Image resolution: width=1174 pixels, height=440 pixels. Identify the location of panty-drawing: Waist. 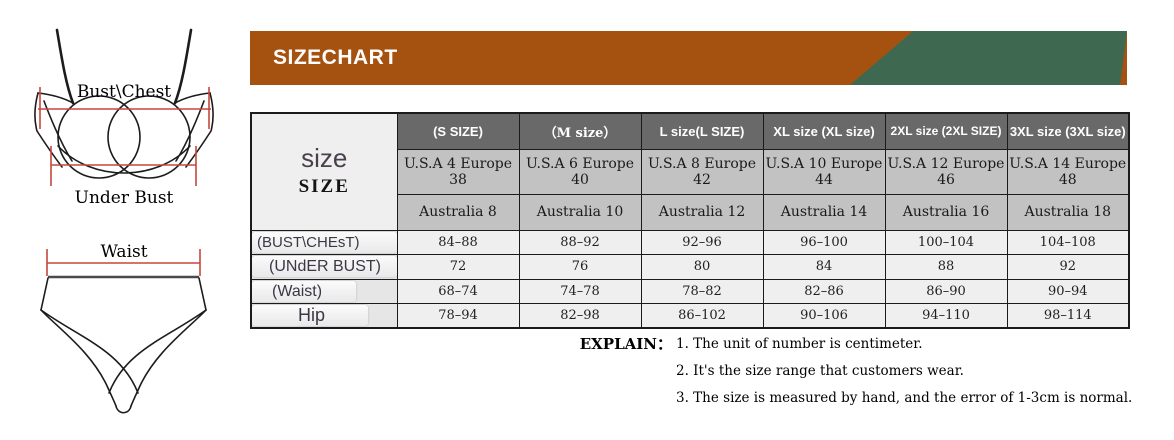
(123, 328).